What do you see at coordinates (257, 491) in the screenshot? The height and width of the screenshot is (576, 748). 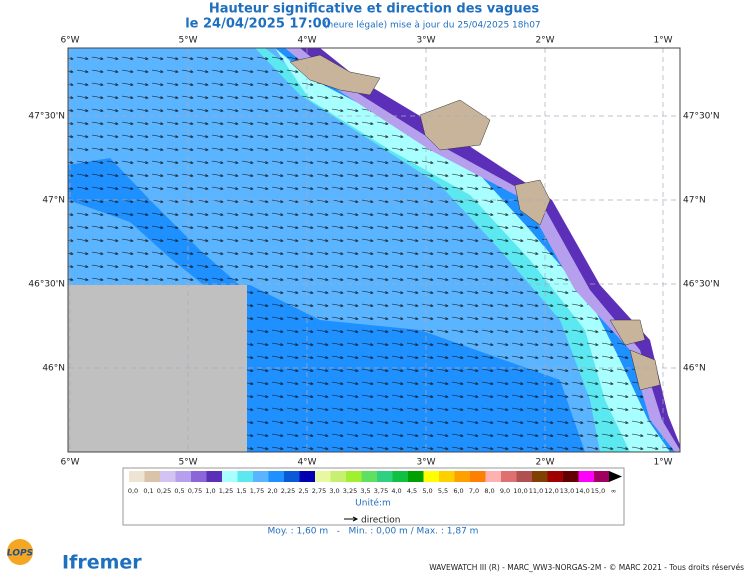 I see `legend-label: 1,75` at bounding box center [257, 491].